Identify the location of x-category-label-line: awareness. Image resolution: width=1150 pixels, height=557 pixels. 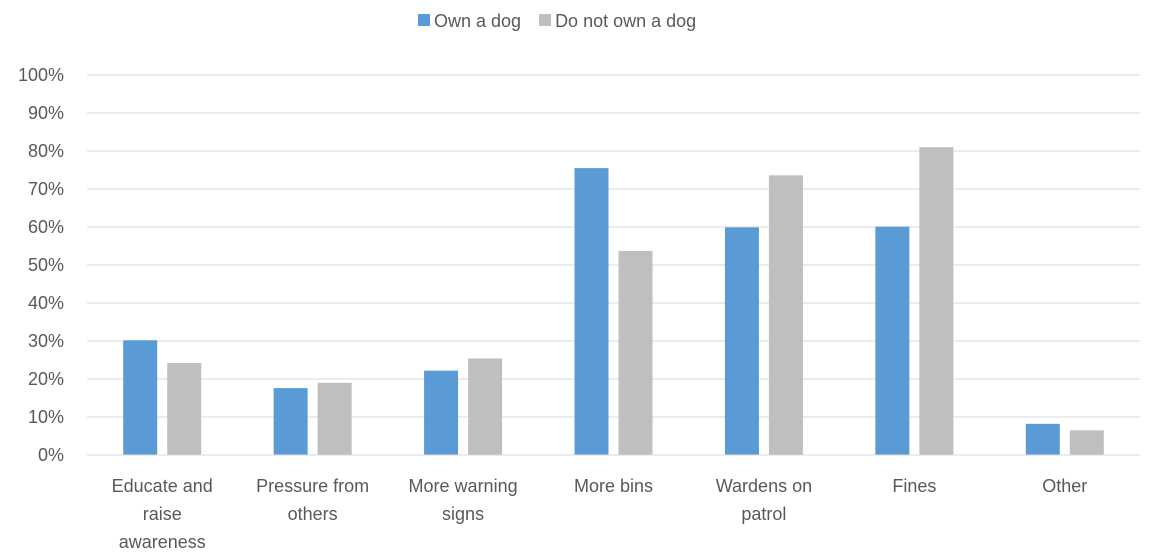
(162, 542).